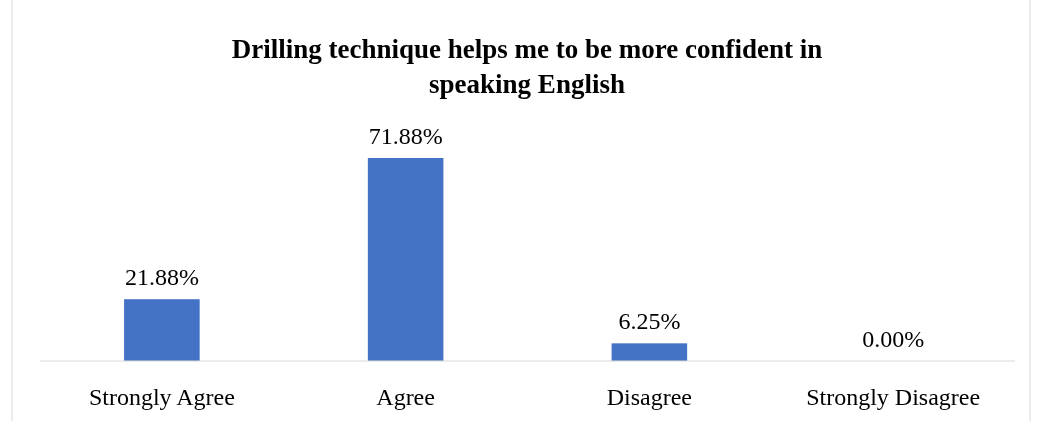 This screenshot has width=1040, height=421. I want to click on chart-title: Drilling technique helps me to be more confident in speaking English, so click(527, 66).